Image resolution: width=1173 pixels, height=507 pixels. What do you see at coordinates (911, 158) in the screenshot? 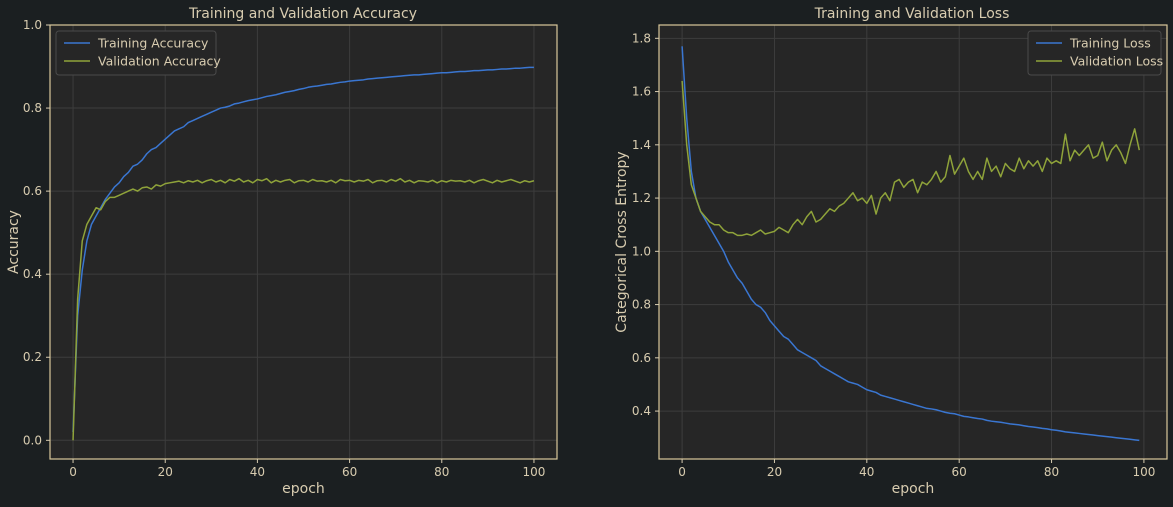
I see `series-line-validation-loss` at bounding box center [911, 158].